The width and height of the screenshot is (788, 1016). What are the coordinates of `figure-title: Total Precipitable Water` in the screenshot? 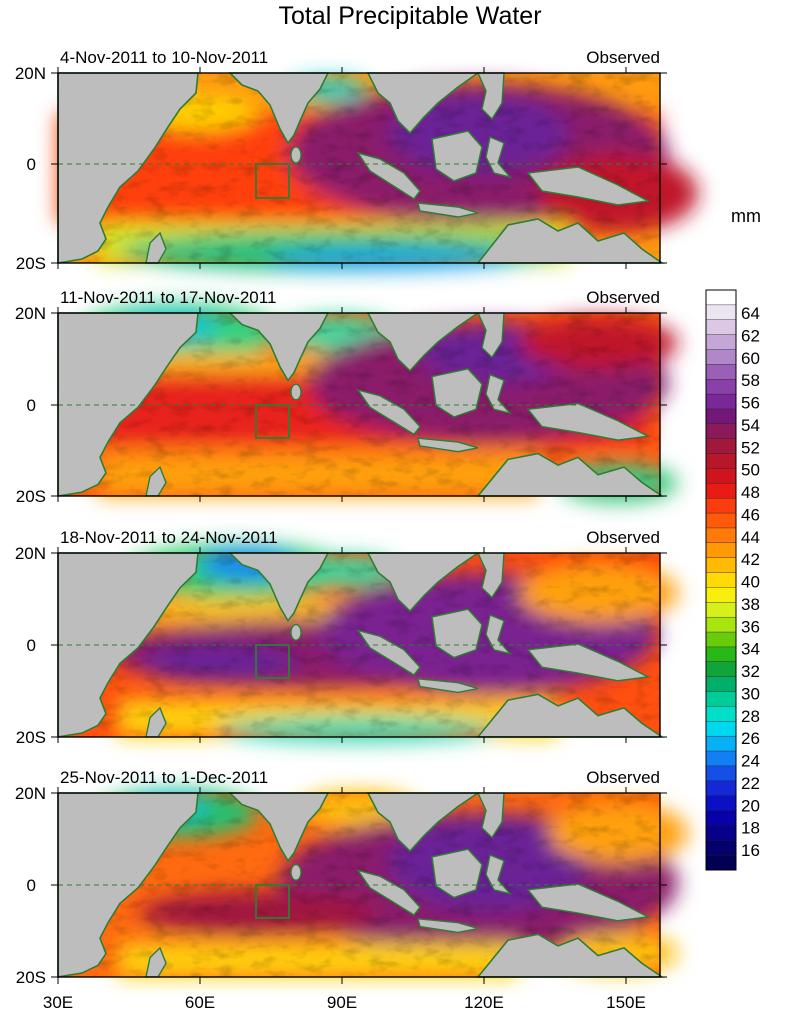 It's located at (409, 16).